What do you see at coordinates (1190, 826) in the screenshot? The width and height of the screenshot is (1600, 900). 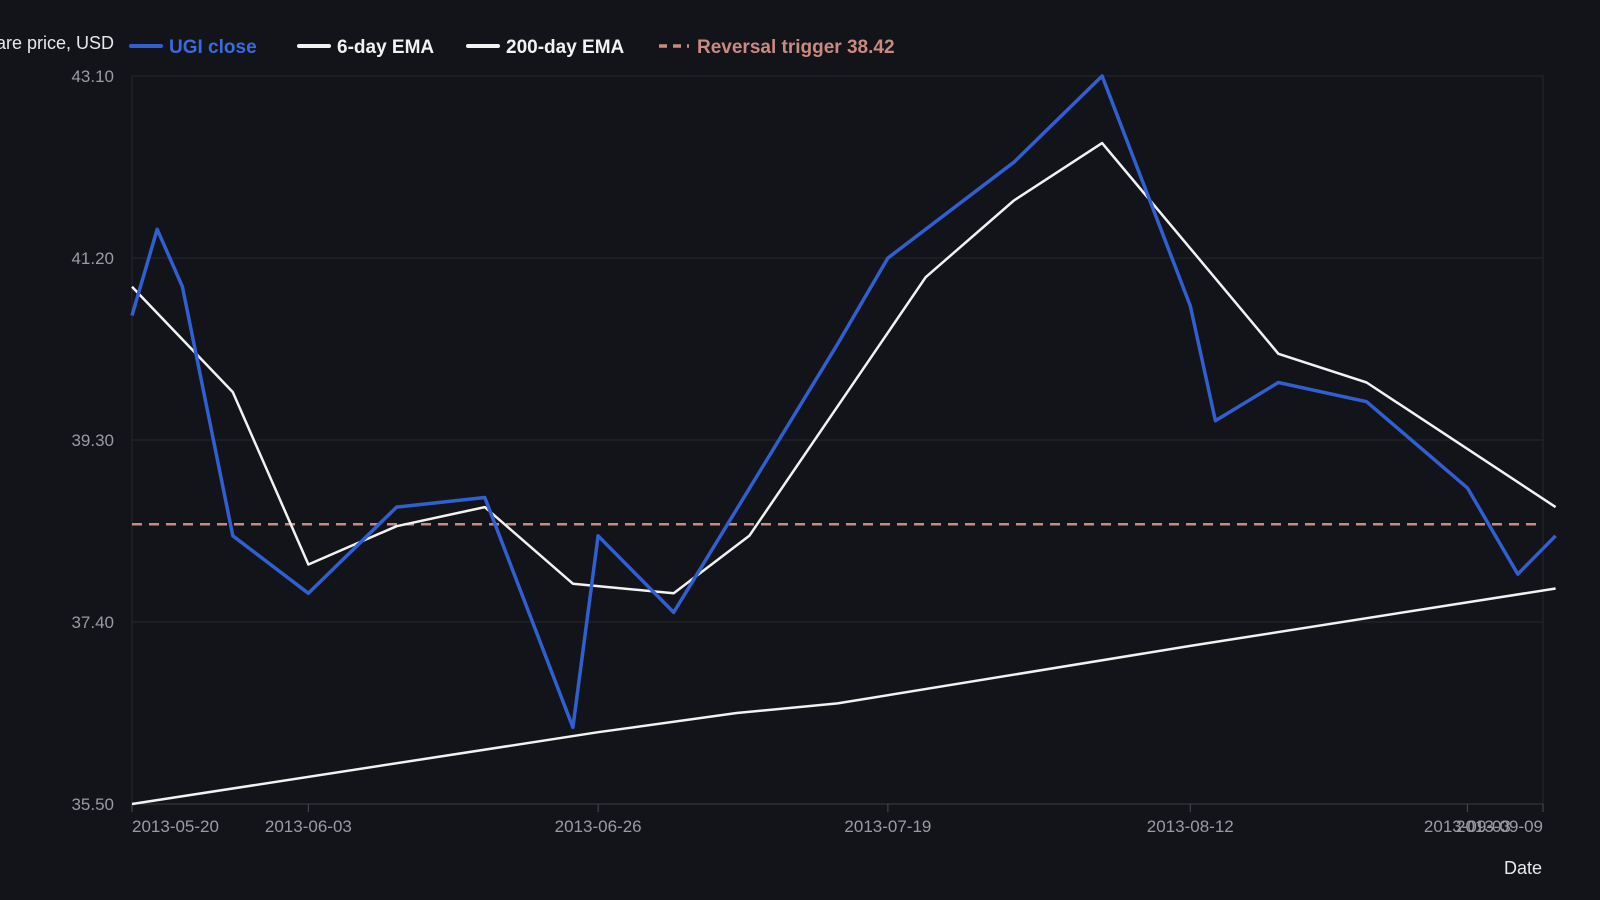 I see `x-tick-label: 2013-08-12` at bounding box center [1190, 826].